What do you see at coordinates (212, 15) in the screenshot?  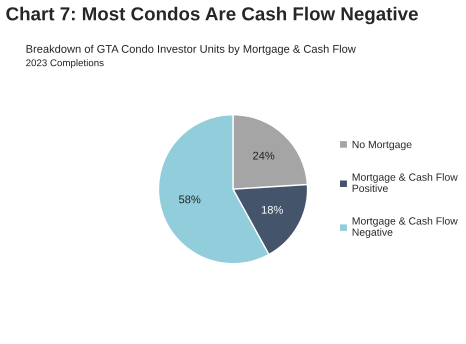 I see `chart-title: Chart 7: Most Condos Are Cash Flow Negative` at bounding box center [212, 15].